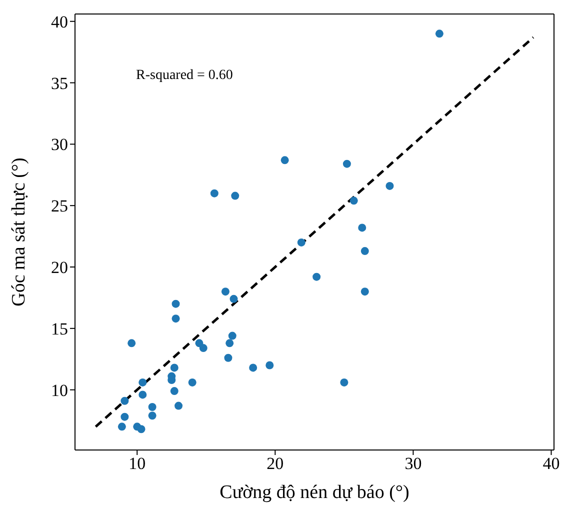 The height and width of the screenshot is (516, 570). What do you see at coordinates (137, 464) in the screenshot?
I see `x-tick-label: 10` at bounding box center [137, 464].